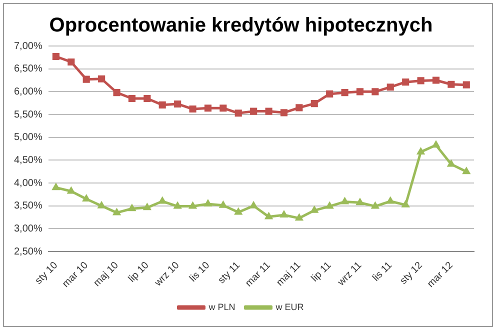 This screenshot has height=334, width=500. What do you see at coordinates (75, 275) in the screenshot?
I see `x-tick-label: mar 10` at bounding box center [75, 275].